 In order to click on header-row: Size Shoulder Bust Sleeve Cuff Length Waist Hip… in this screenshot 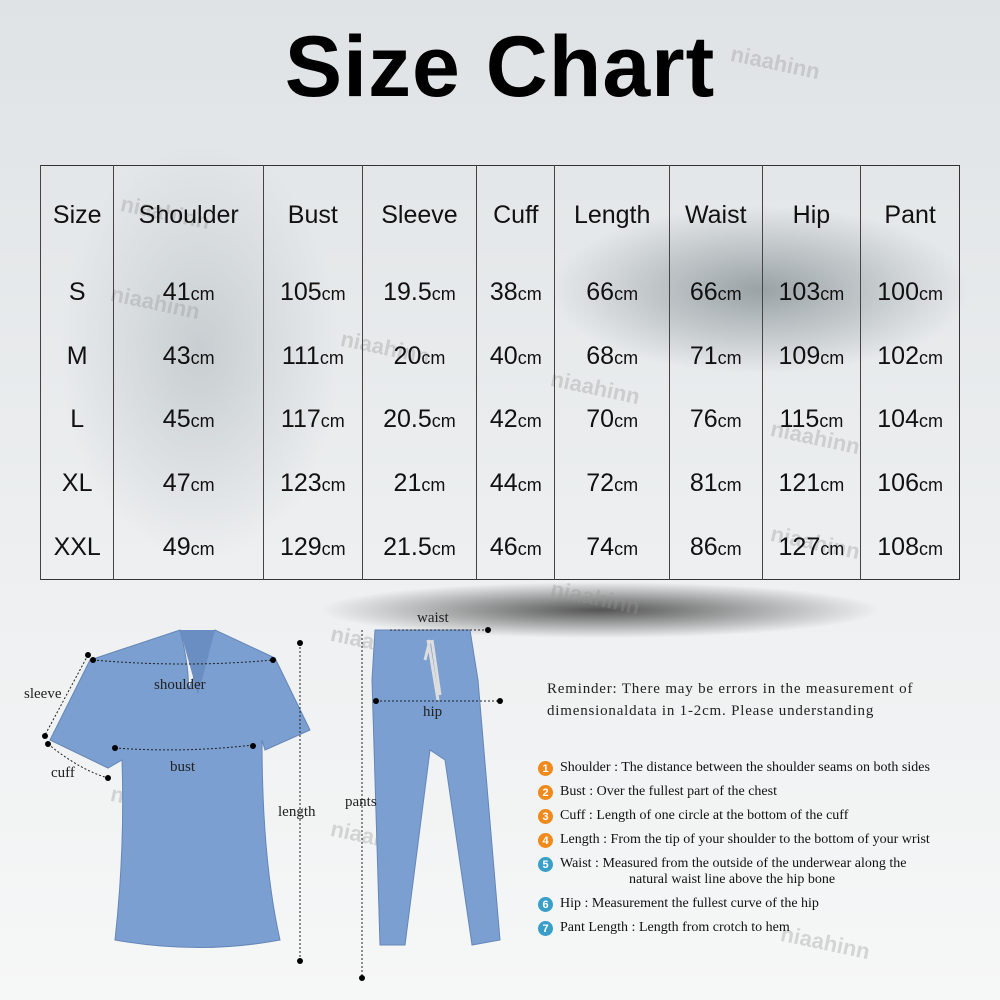, I will do `click(499, 213)`.